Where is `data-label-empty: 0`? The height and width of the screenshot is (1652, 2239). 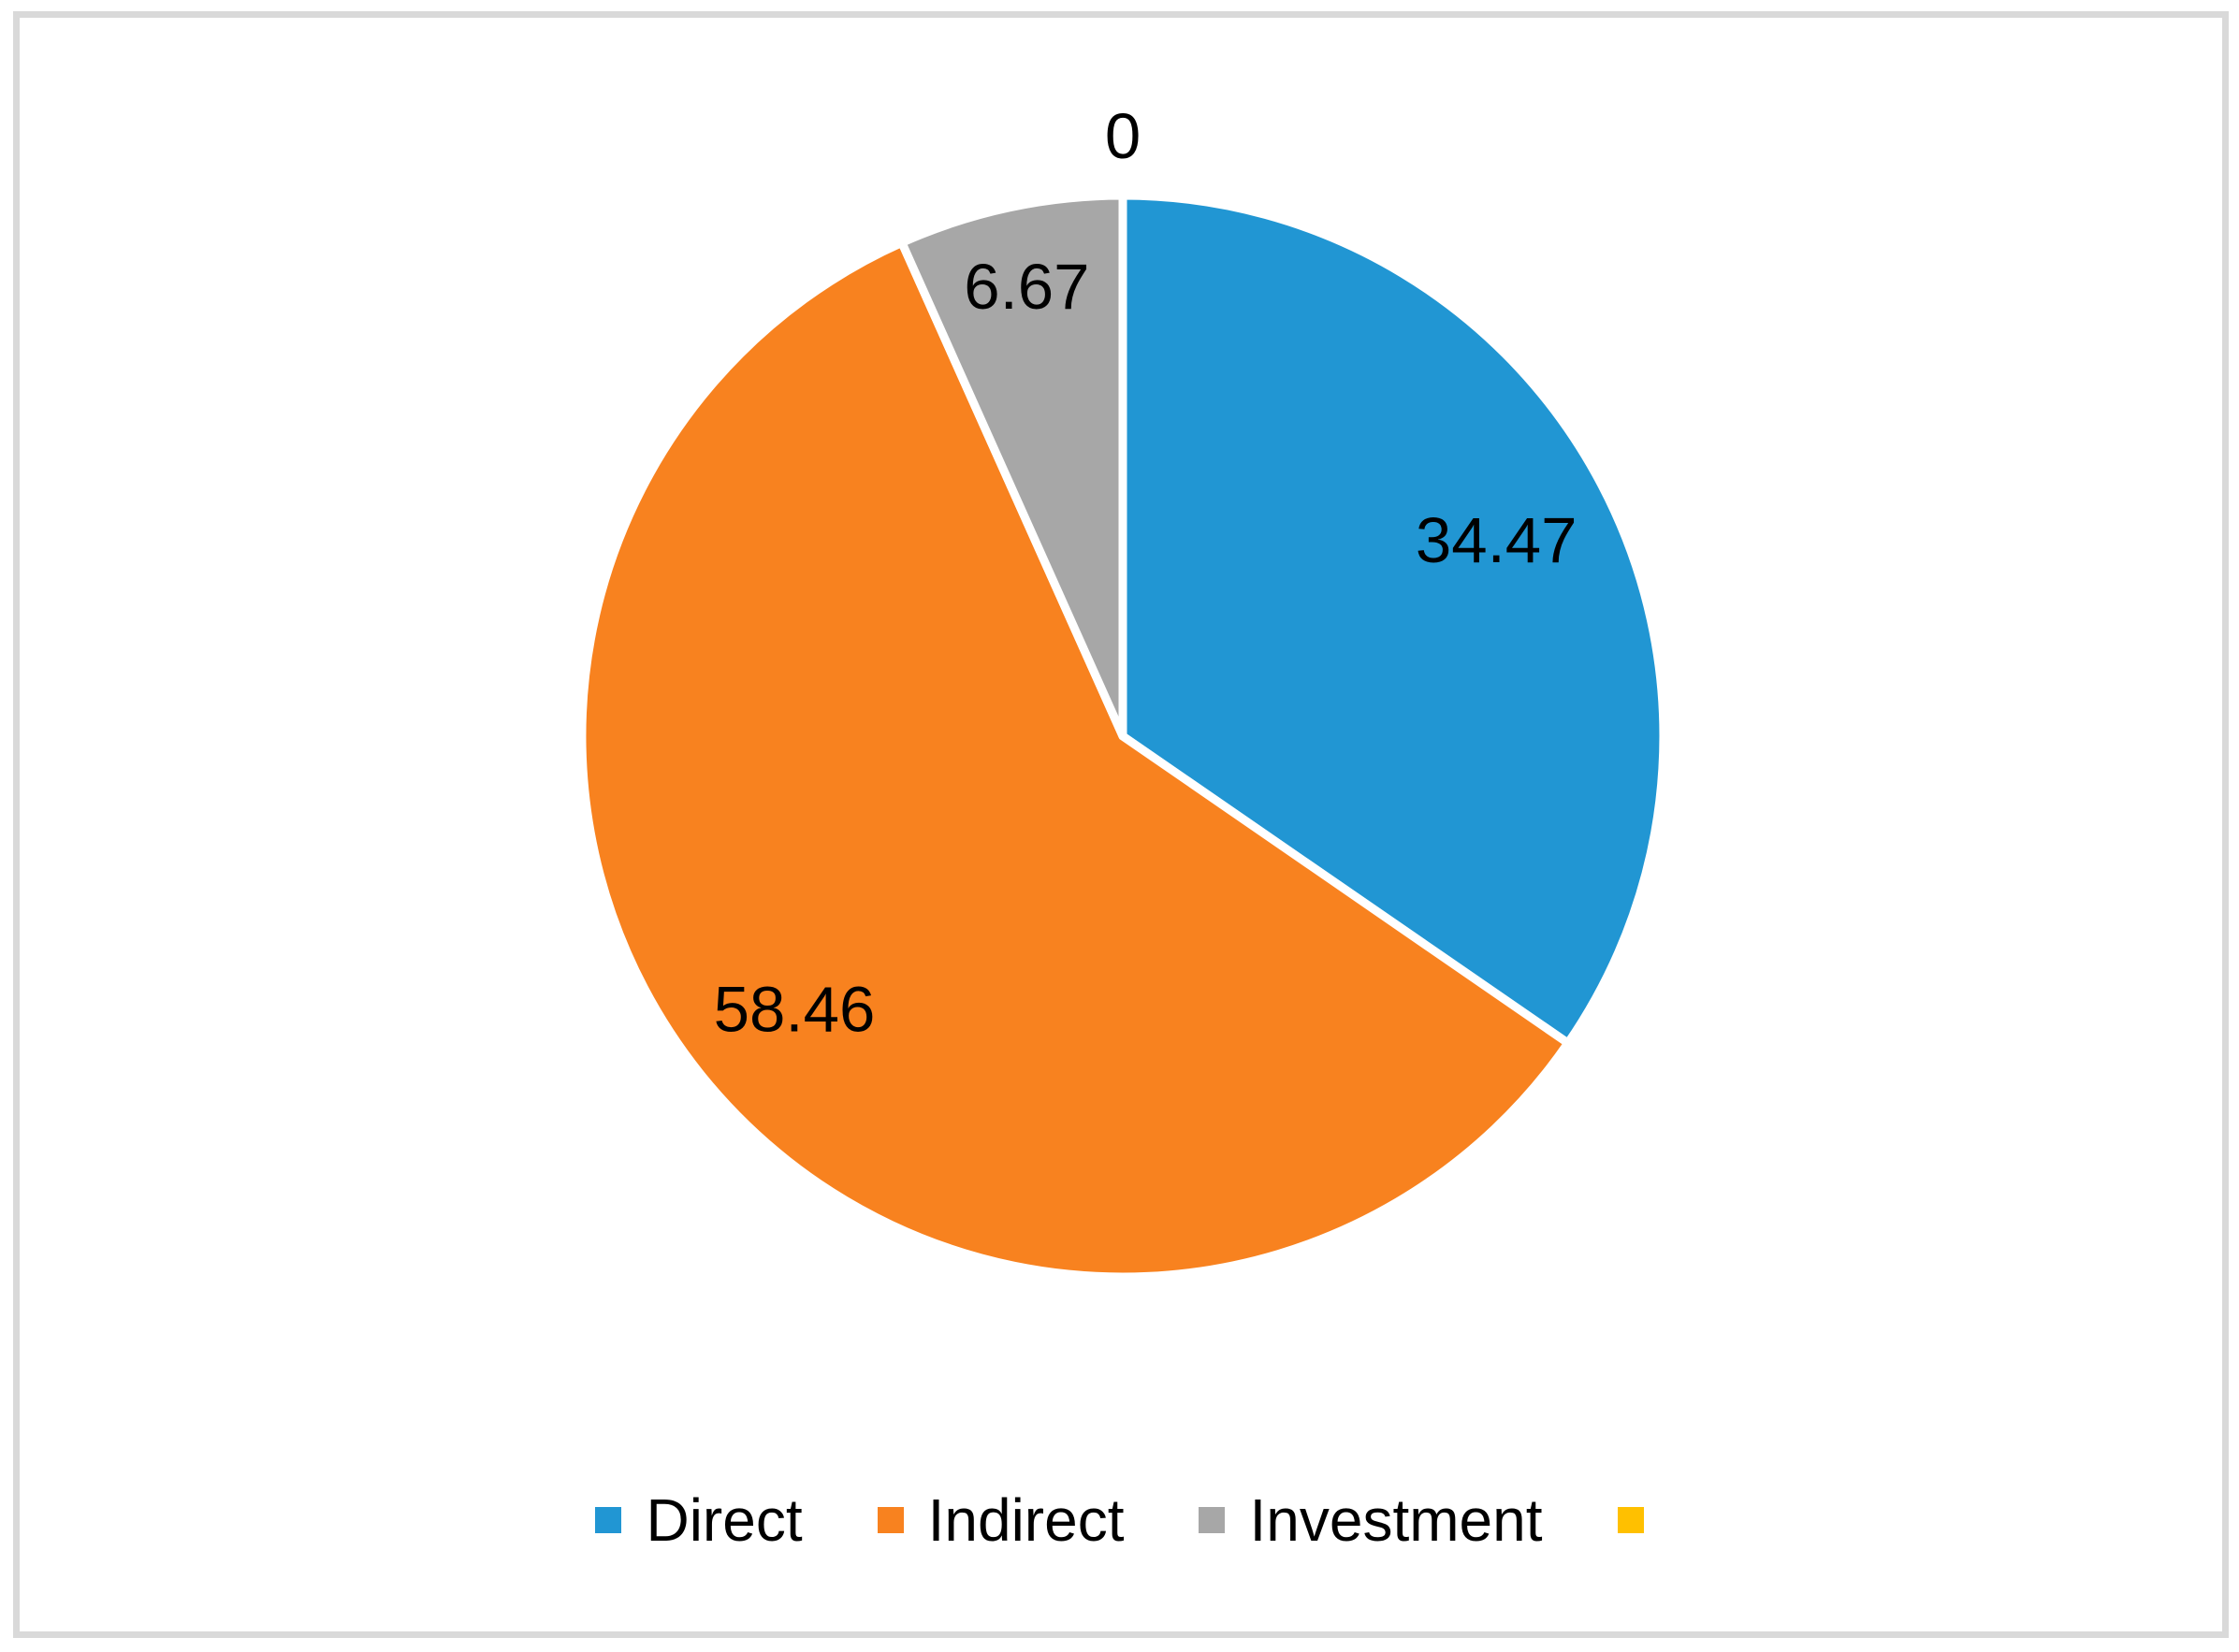
data-label-empty: 0 is located at coordinates (1123, 136).